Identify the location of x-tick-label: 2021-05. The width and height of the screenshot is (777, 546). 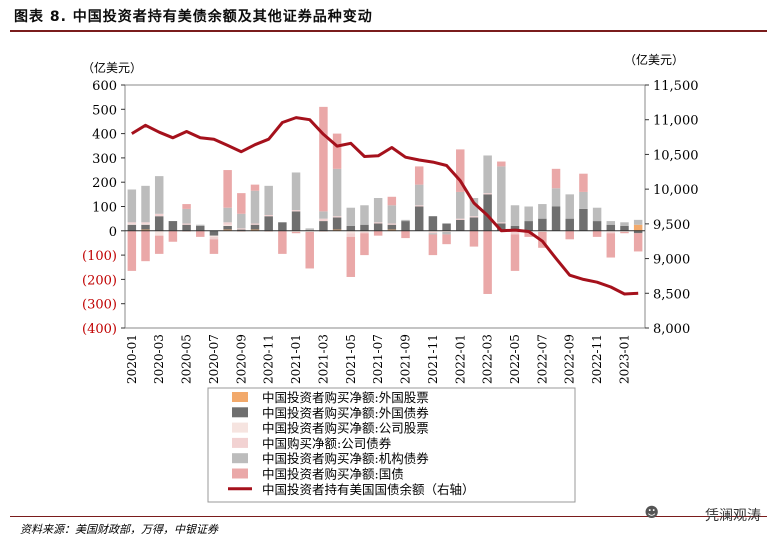
(351, 359).